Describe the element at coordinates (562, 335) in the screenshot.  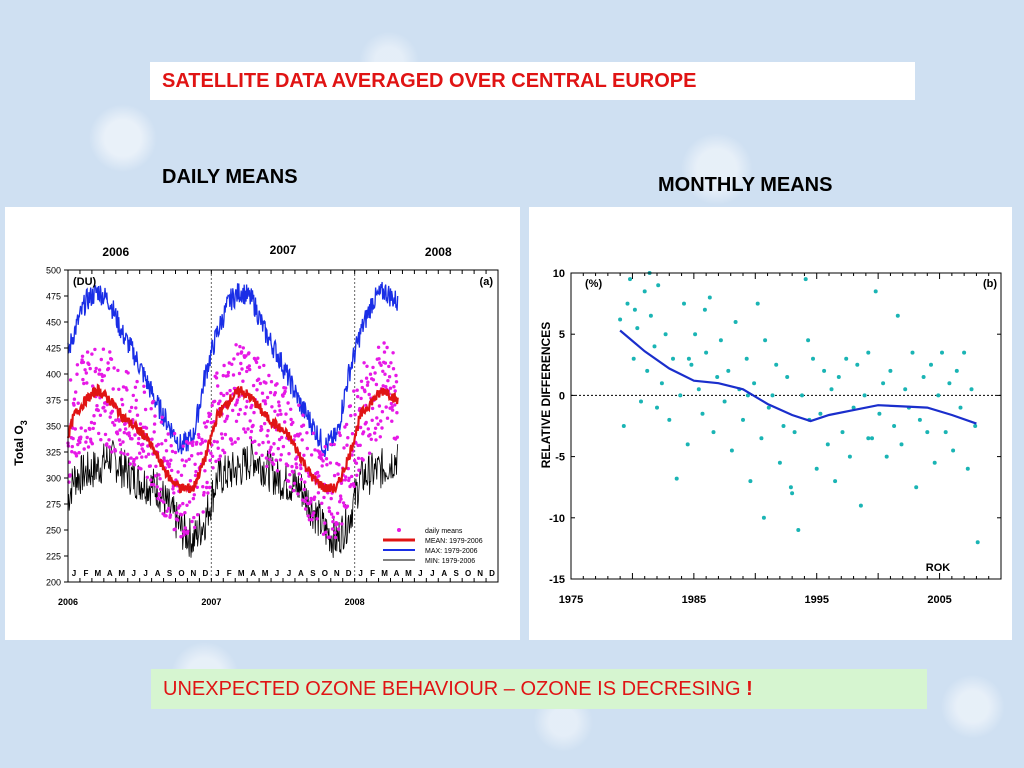
I see `y-tick-label: 5` at that location.